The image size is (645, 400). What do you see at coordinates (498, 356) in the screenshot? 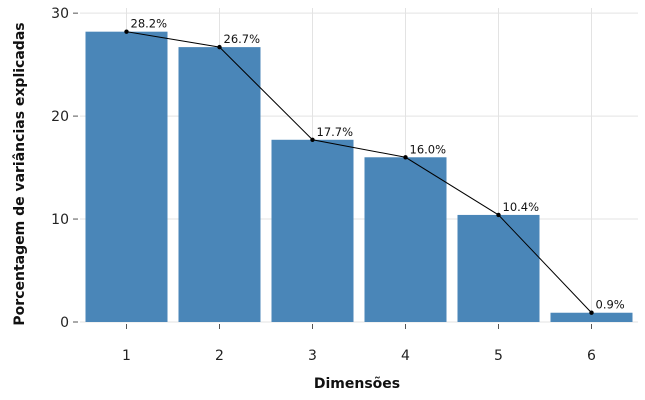
I see `x-tick-label: 5` at bounding box center [498, 356].